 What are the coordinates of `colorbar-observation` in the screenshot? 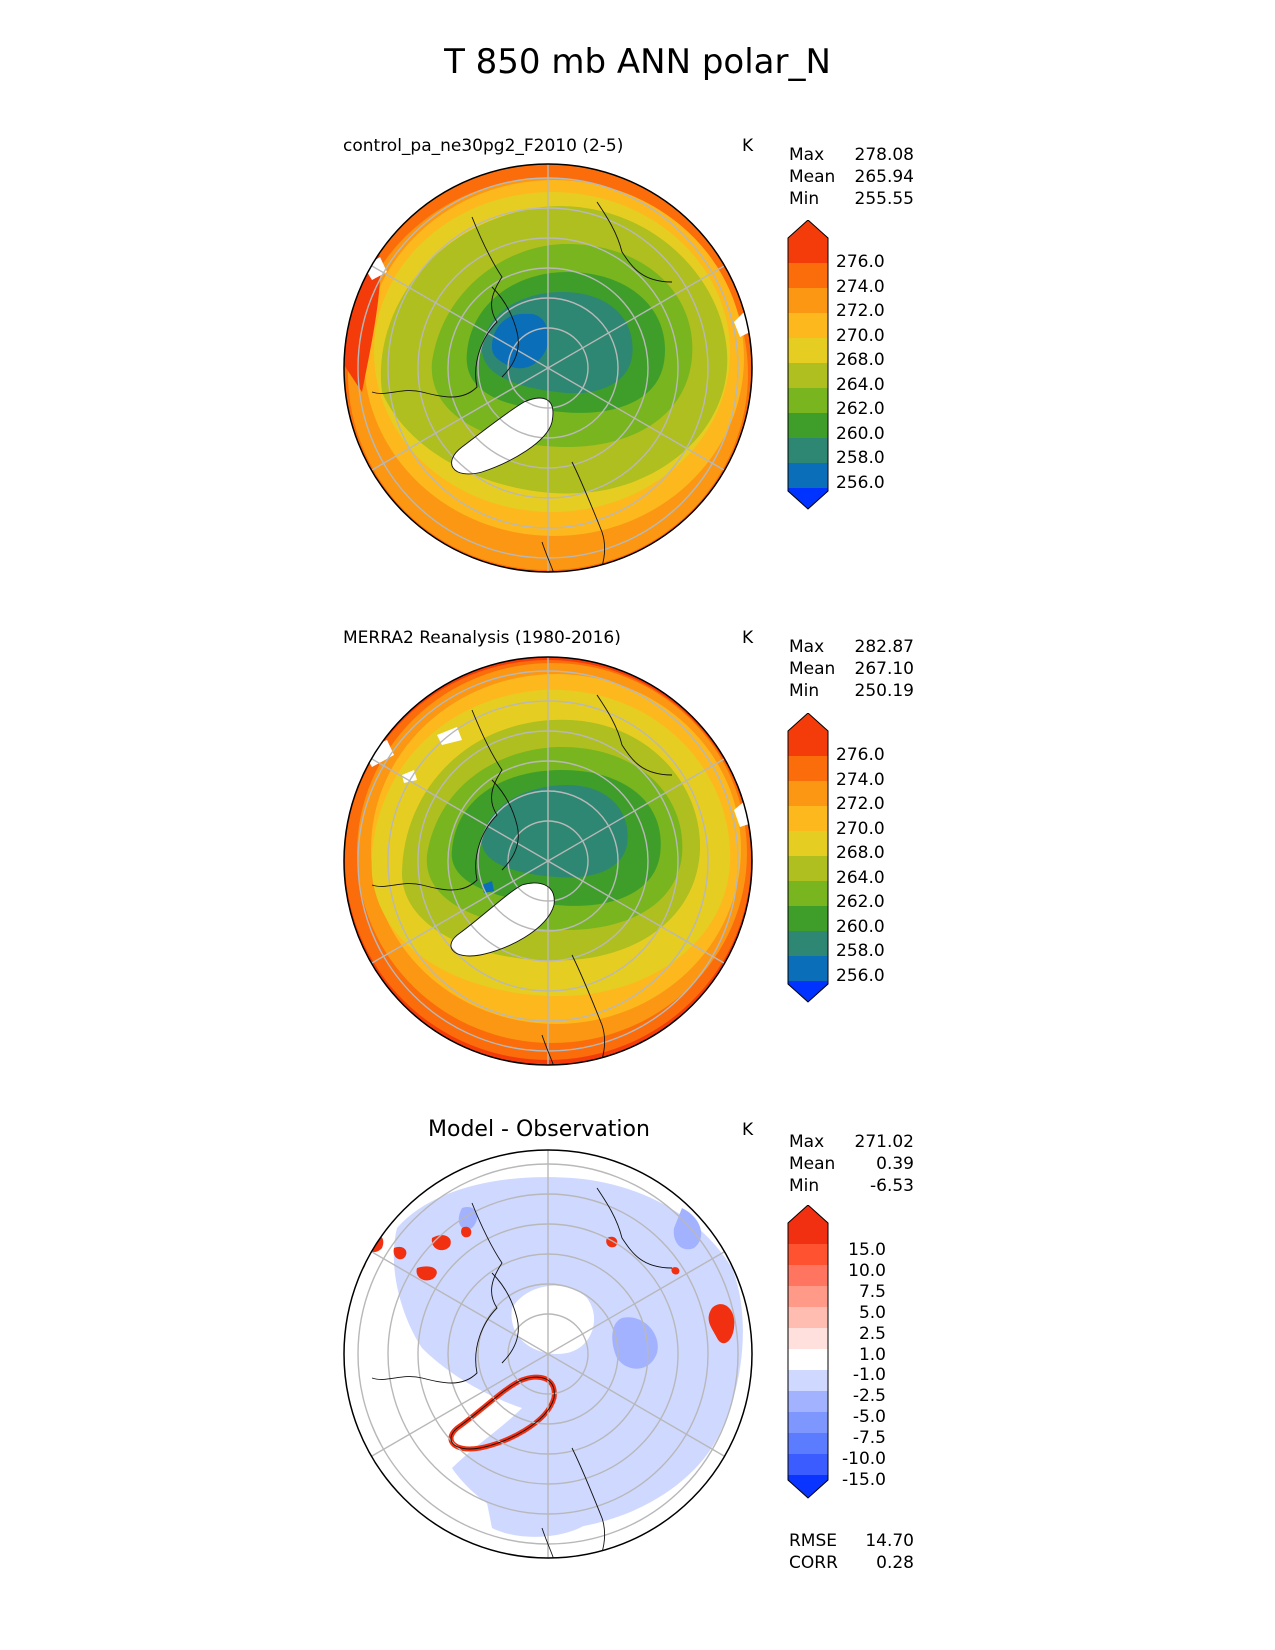 It's located at (808, 858).